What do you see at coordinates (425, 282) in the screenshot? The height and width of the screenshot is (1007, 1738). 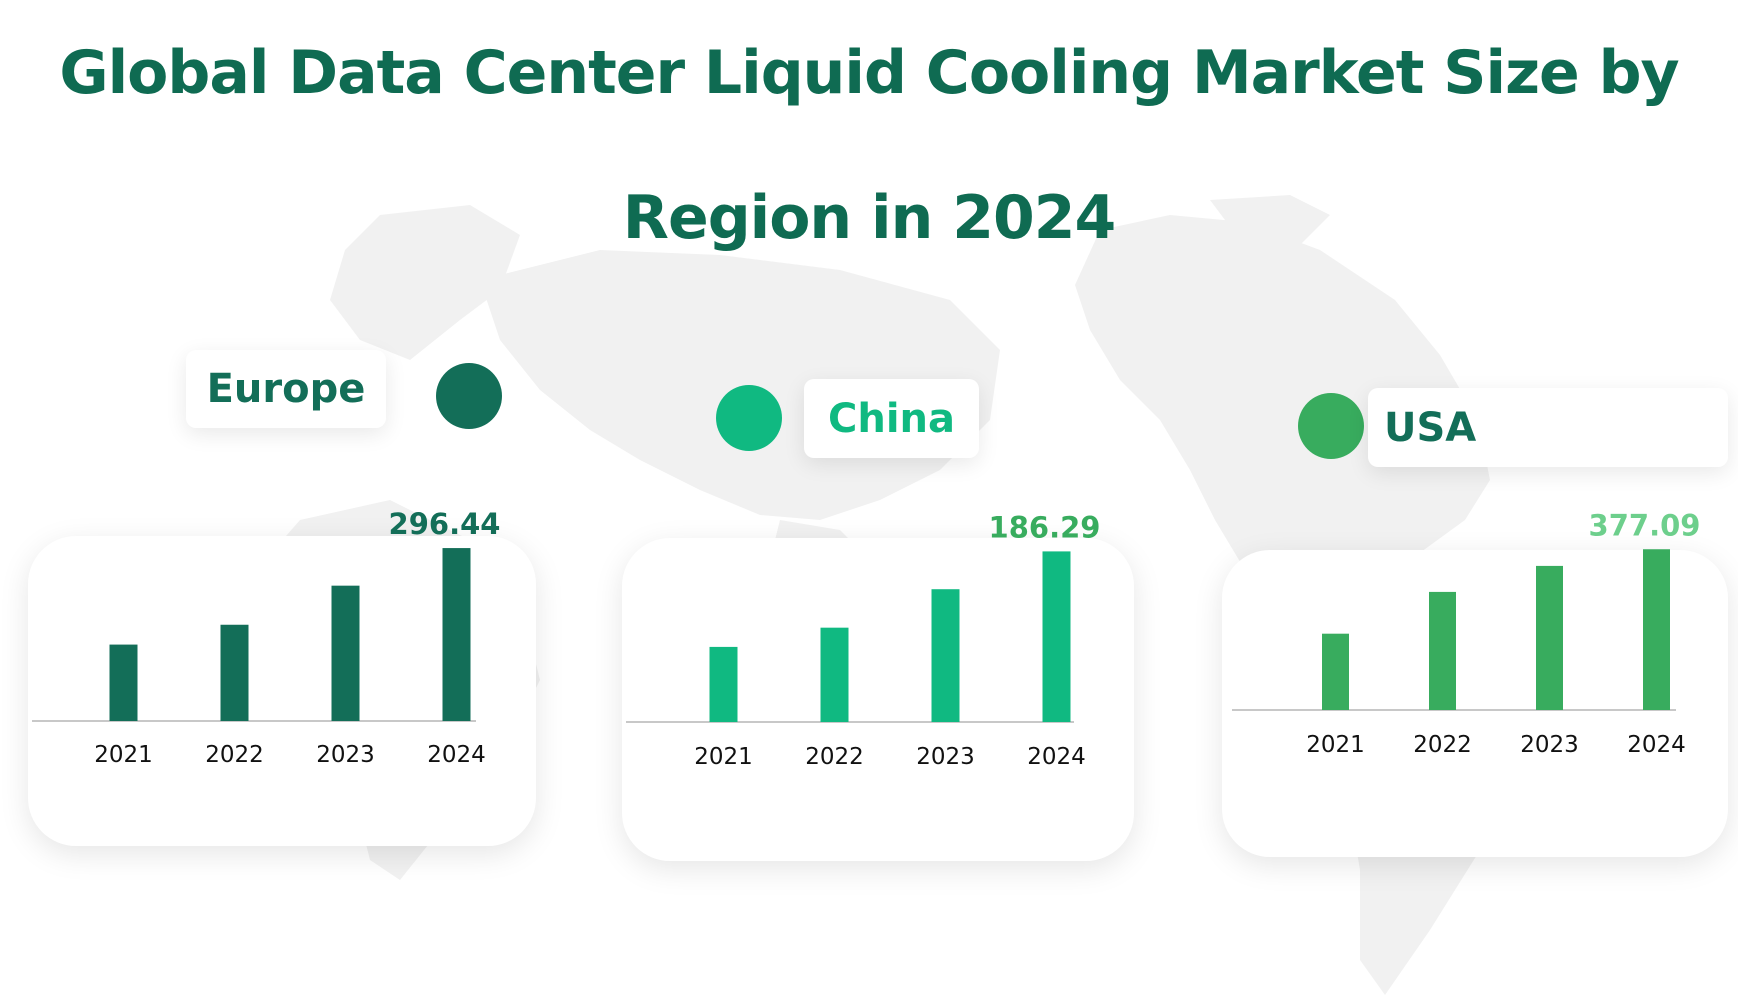 I see `europe-shape` at bounding box center [425, 282].